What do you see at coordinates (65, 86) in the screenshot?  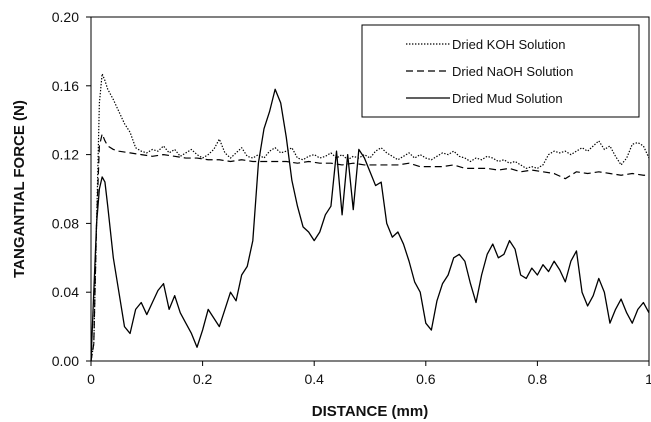 I see `y-tick-label: 0.16` at bounding box center [65, 86].